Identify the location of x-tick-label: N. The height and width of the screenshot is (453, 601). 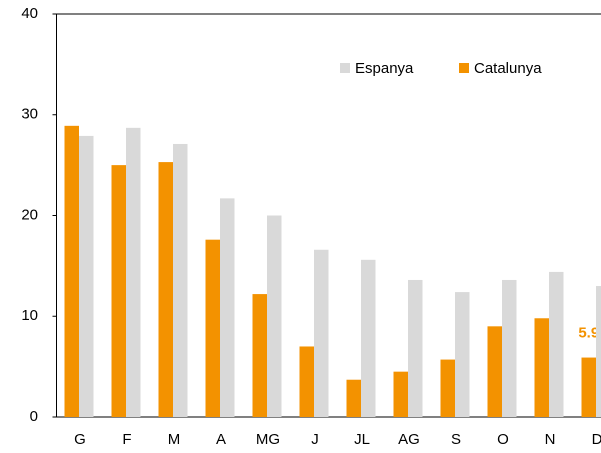
(550, 439).